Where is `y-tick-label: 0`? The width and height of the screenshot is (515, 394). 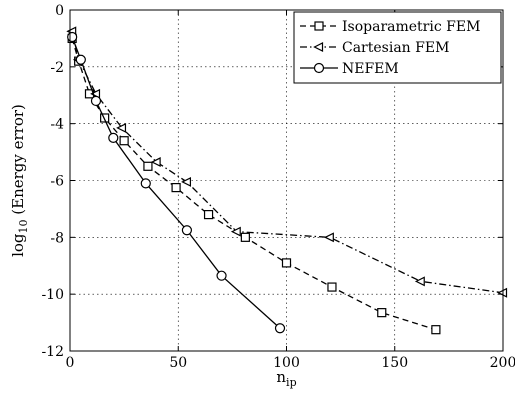 y-tick-label: 0 is located at coordinates (59, 11).